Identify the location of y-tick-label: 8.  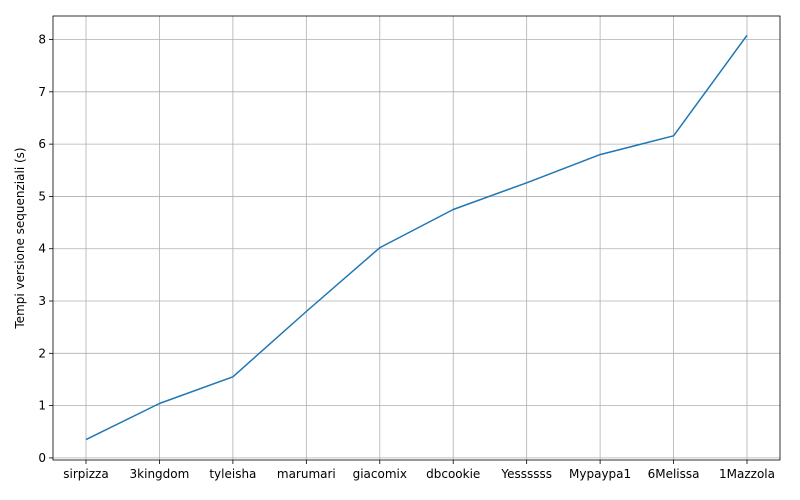
(42, 40).